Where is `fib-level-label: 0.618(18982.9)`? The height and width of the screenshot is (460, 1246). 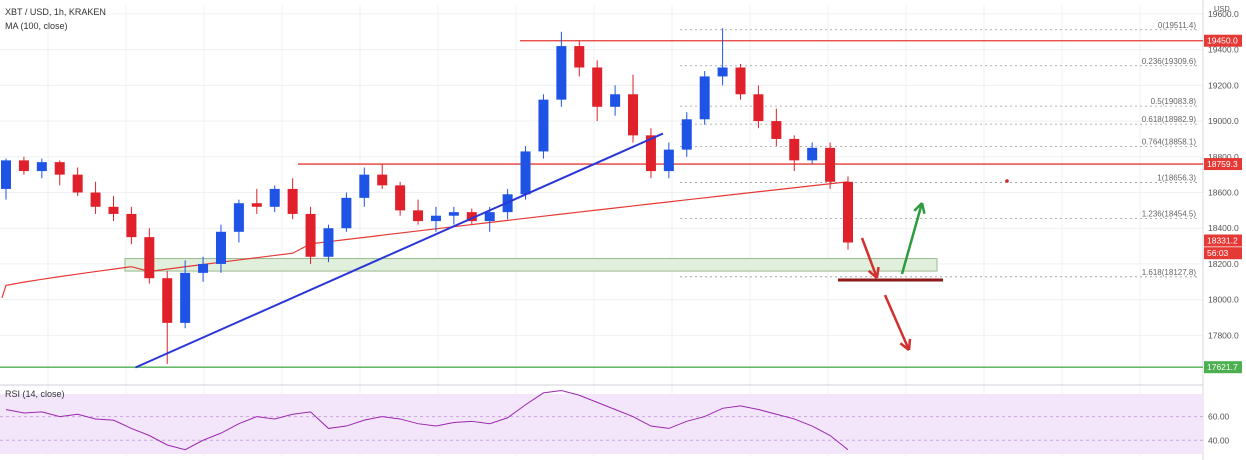 fib-level-label: 0.618(18982.9) is located at coordinates (1169, 119).